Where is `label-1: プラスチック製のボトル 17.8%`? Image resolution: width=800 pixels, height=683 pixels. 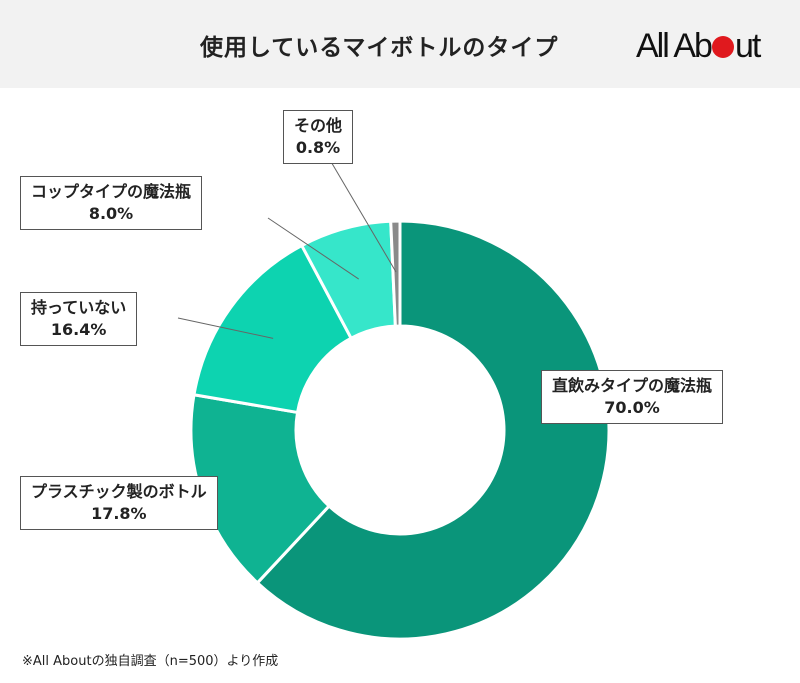 label-1: プラスチック製のボトル 17.8% is located at coordinates (119, 503).